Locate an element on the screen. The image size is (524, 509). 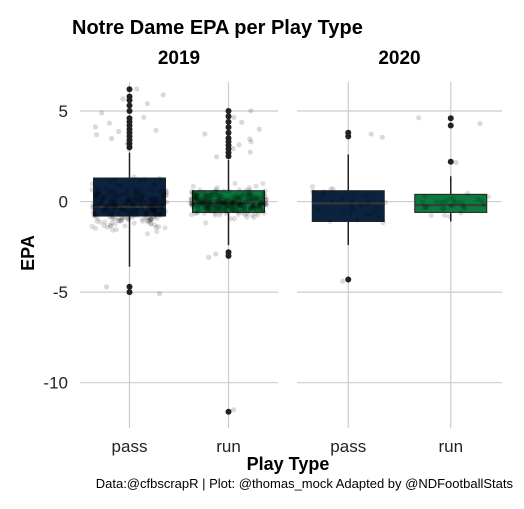
y-tick-label: -10 is located at coordinates (55, 383).